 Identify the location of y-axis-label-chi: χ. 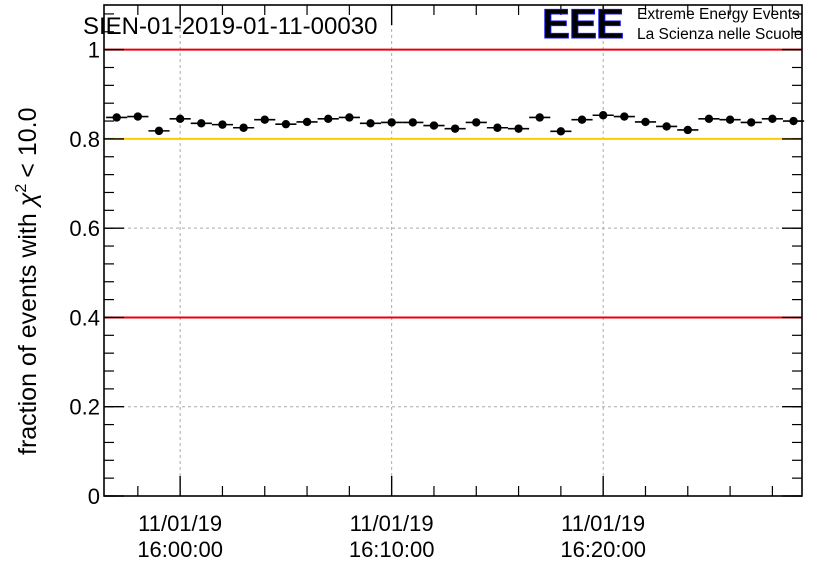
(28, 200).